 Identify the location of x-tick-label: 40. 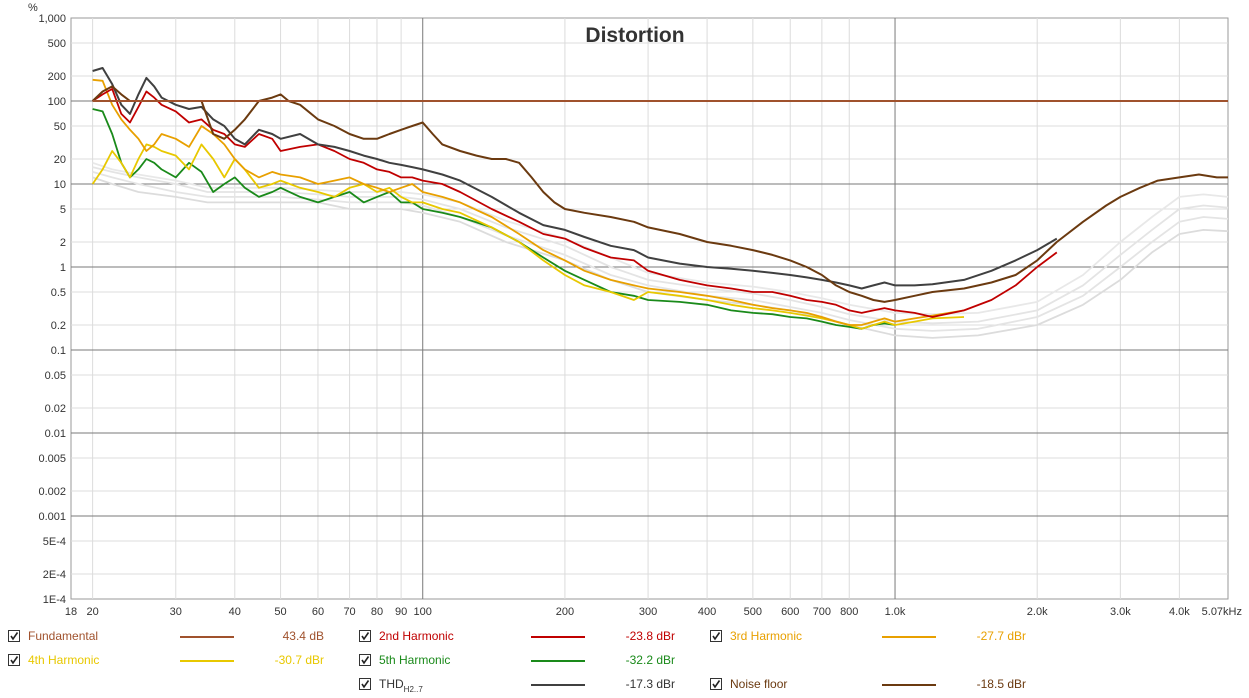
(235, 612).